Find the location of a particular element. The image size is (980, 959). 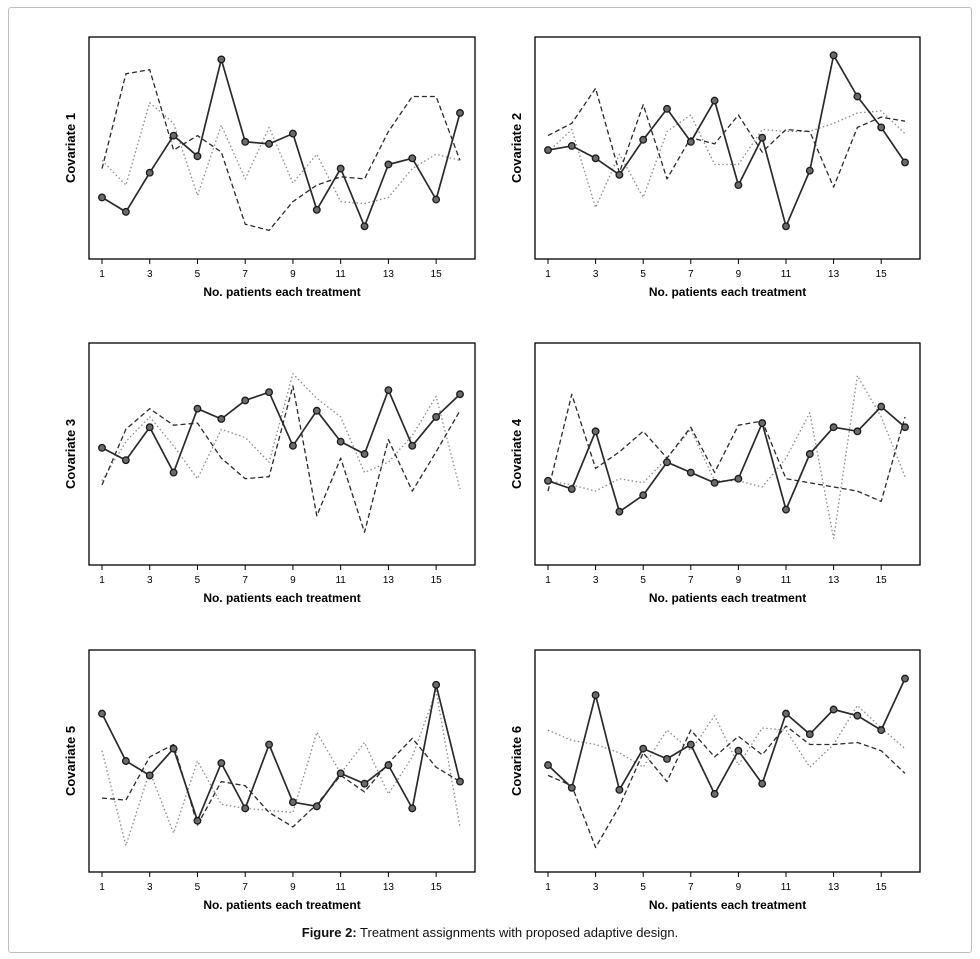

y-axis-label: Covariate 2 is located at coordinates (516, 148).